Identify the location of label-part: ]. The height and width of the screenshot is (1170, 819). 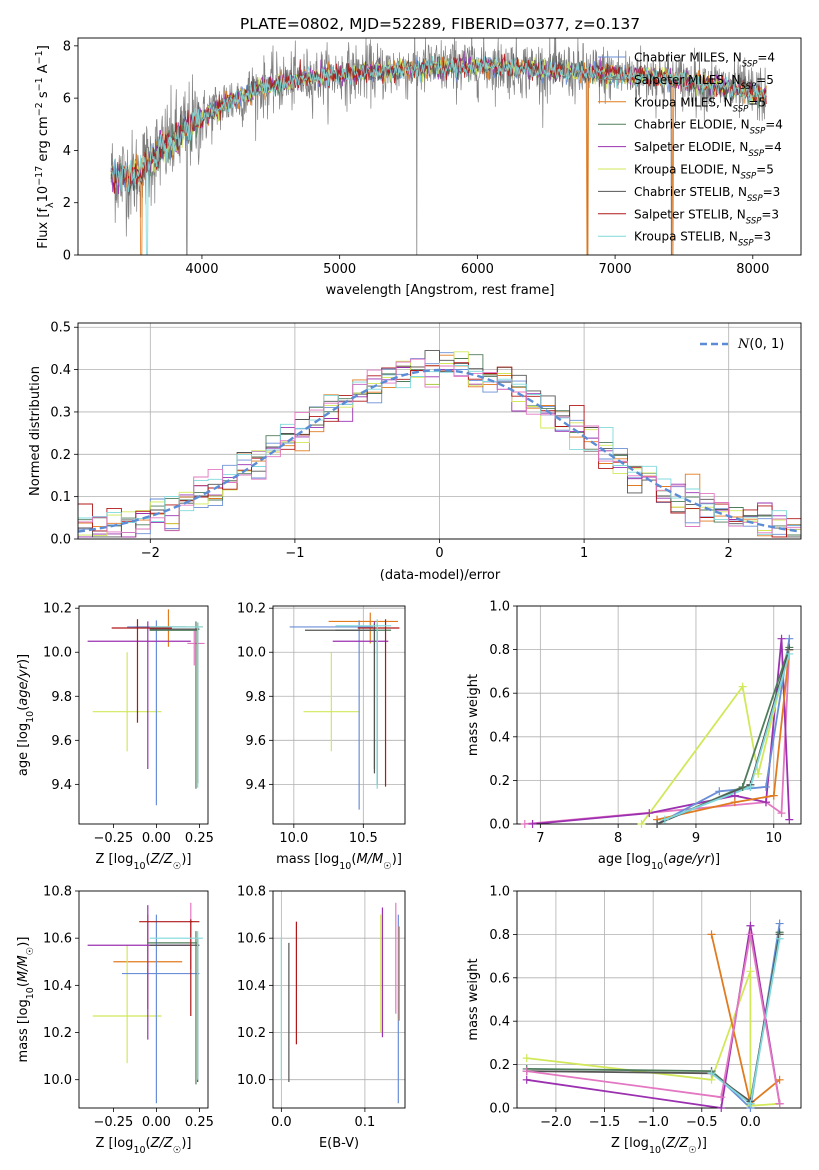
(43, 47).